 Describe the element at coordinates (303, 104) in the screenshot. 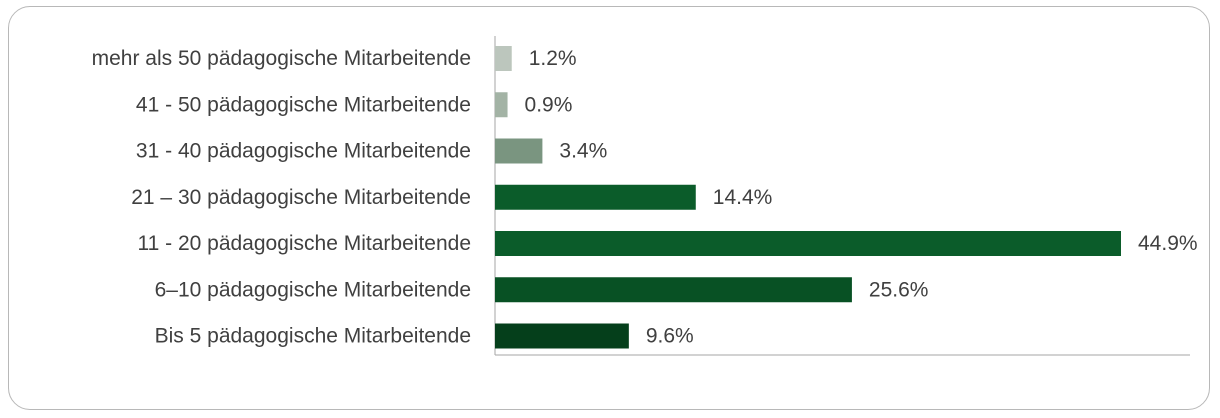

I see `category-label-1: 41 - 50 pädagogische Mitarbeitende` at that location.